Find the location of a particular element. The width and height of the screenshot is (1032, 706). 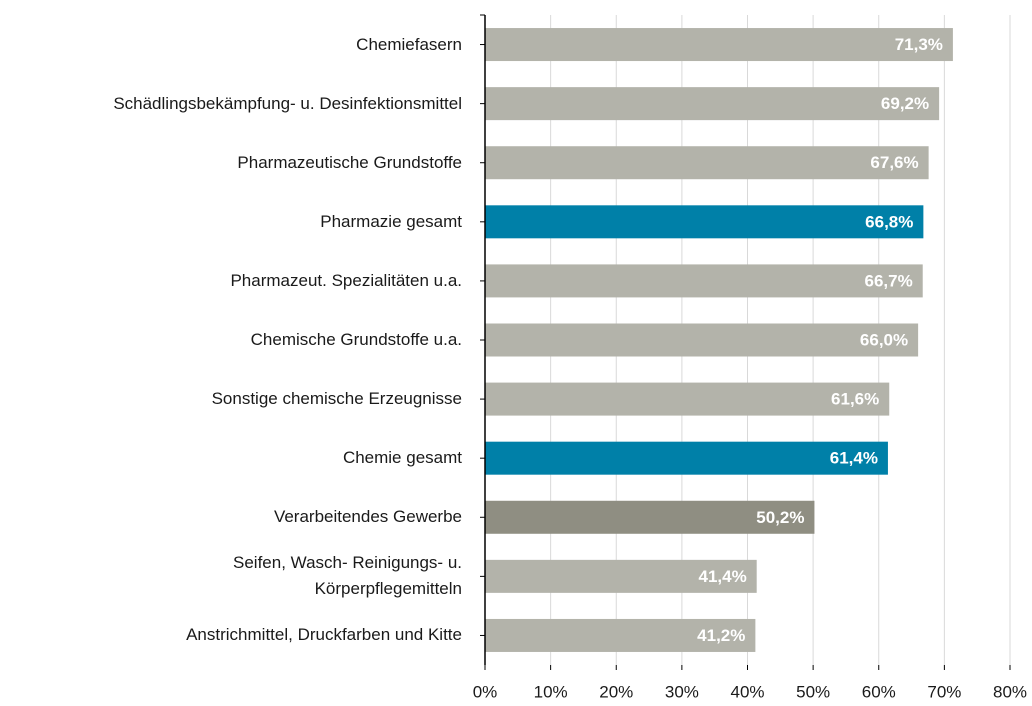

y-tick-label: Chemische Grundstoffe u.a. is located at coordinates (356, 339).